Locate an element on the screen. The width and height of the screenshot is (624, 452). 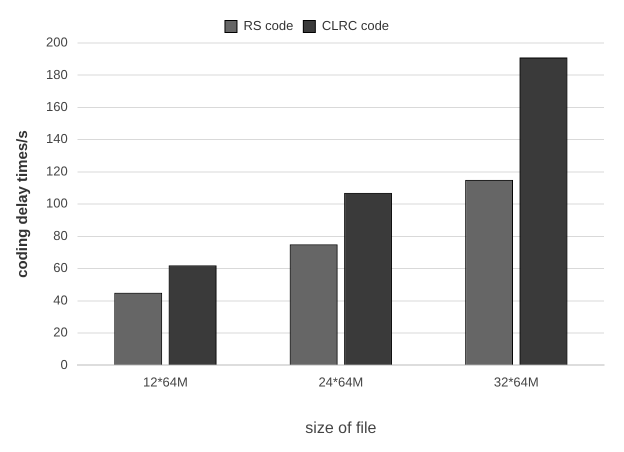
x-tick-label: 12*64M is located at coordinates (165, 382).